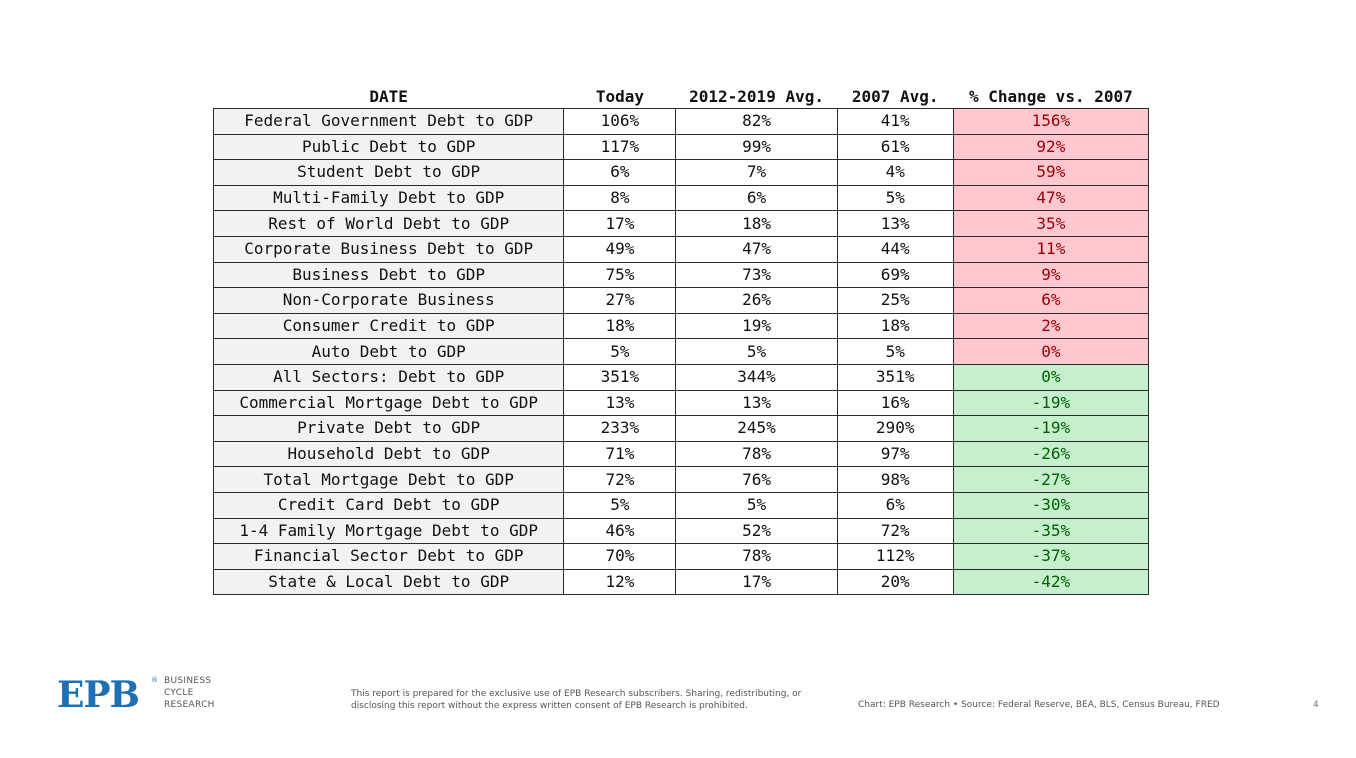 This screenshot has height=758, width=1356. What do you see at coordinates (1051, 454) in the screenshot?
I see `cell-change-vs-2007: -26%` at bounding box center [1051, 454].